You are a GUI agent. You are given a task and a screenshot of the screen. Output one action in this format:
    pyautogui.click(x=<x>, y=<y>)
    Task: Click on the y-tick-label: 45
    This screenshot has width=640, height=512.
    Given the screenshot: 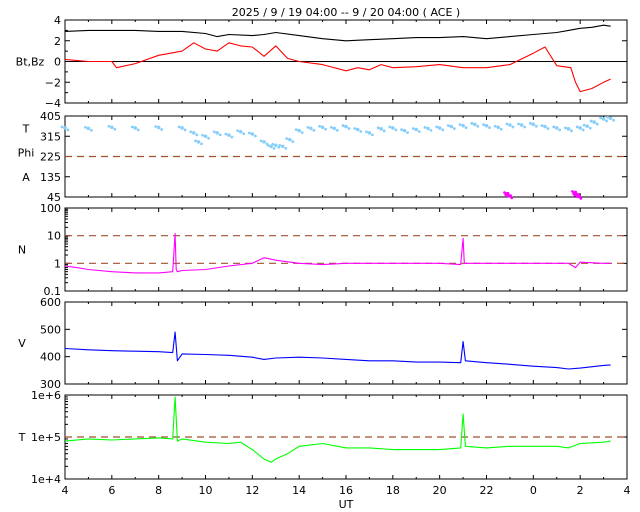 What is the action you would take?
    pyautogui.click(x=54, y=197)
    